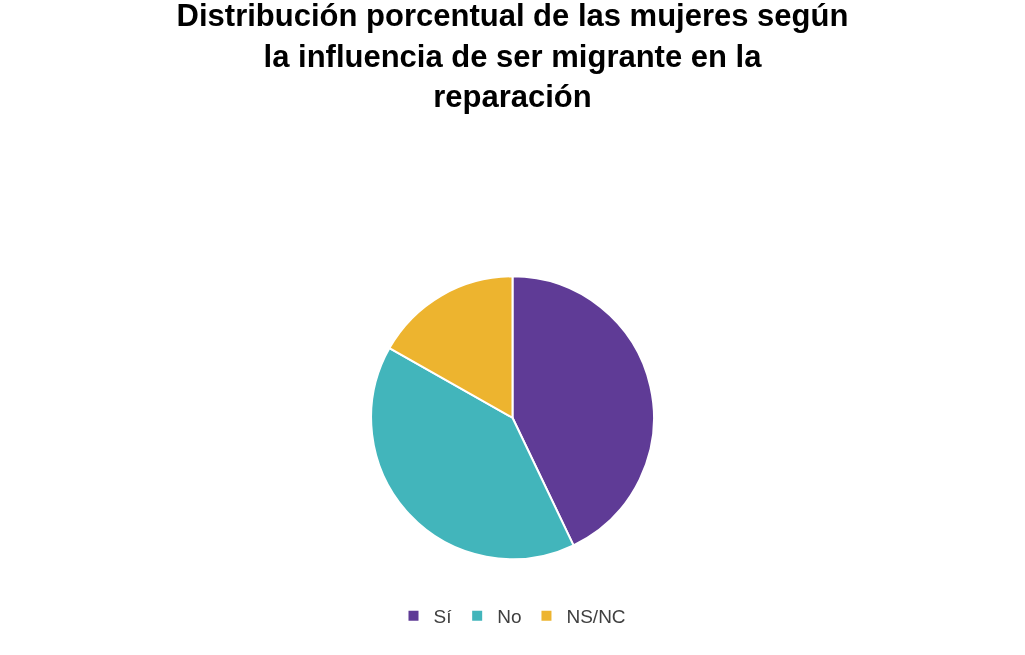  What do you see at coordinates (596, 617) in the screenshot?
I see `legend-label: NS/NC` at bounding box center [596, 617].